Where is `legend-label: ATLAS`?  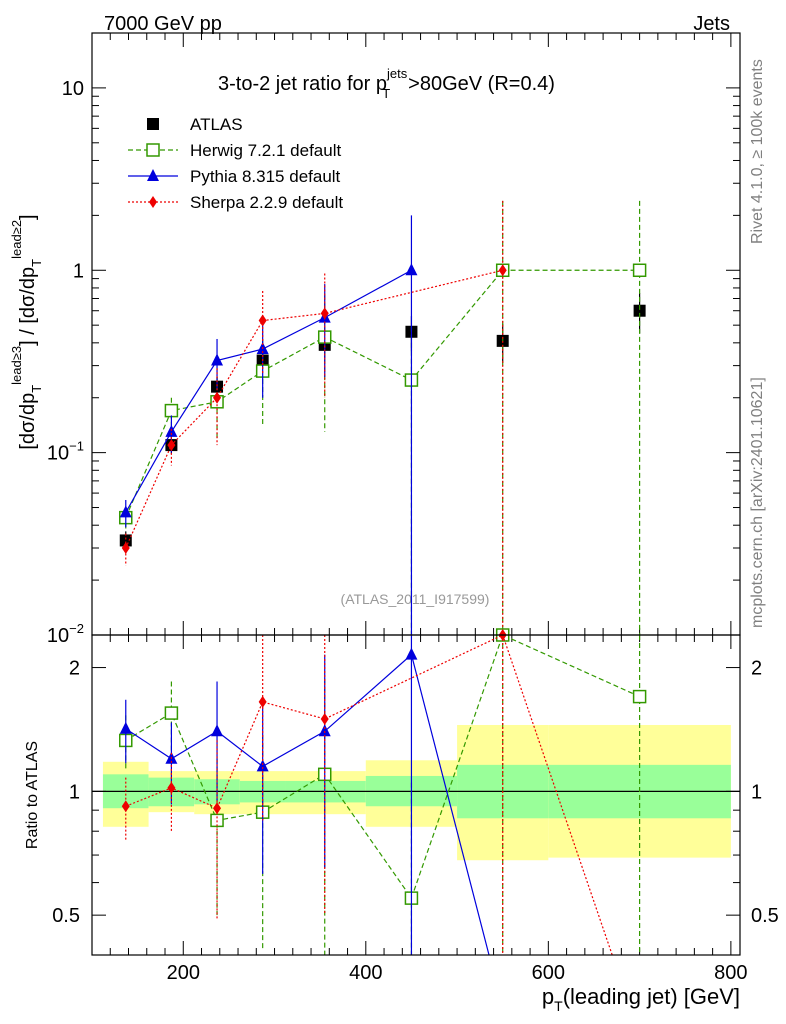
legend-label: ATLAS is located at coordinates (216, 124).